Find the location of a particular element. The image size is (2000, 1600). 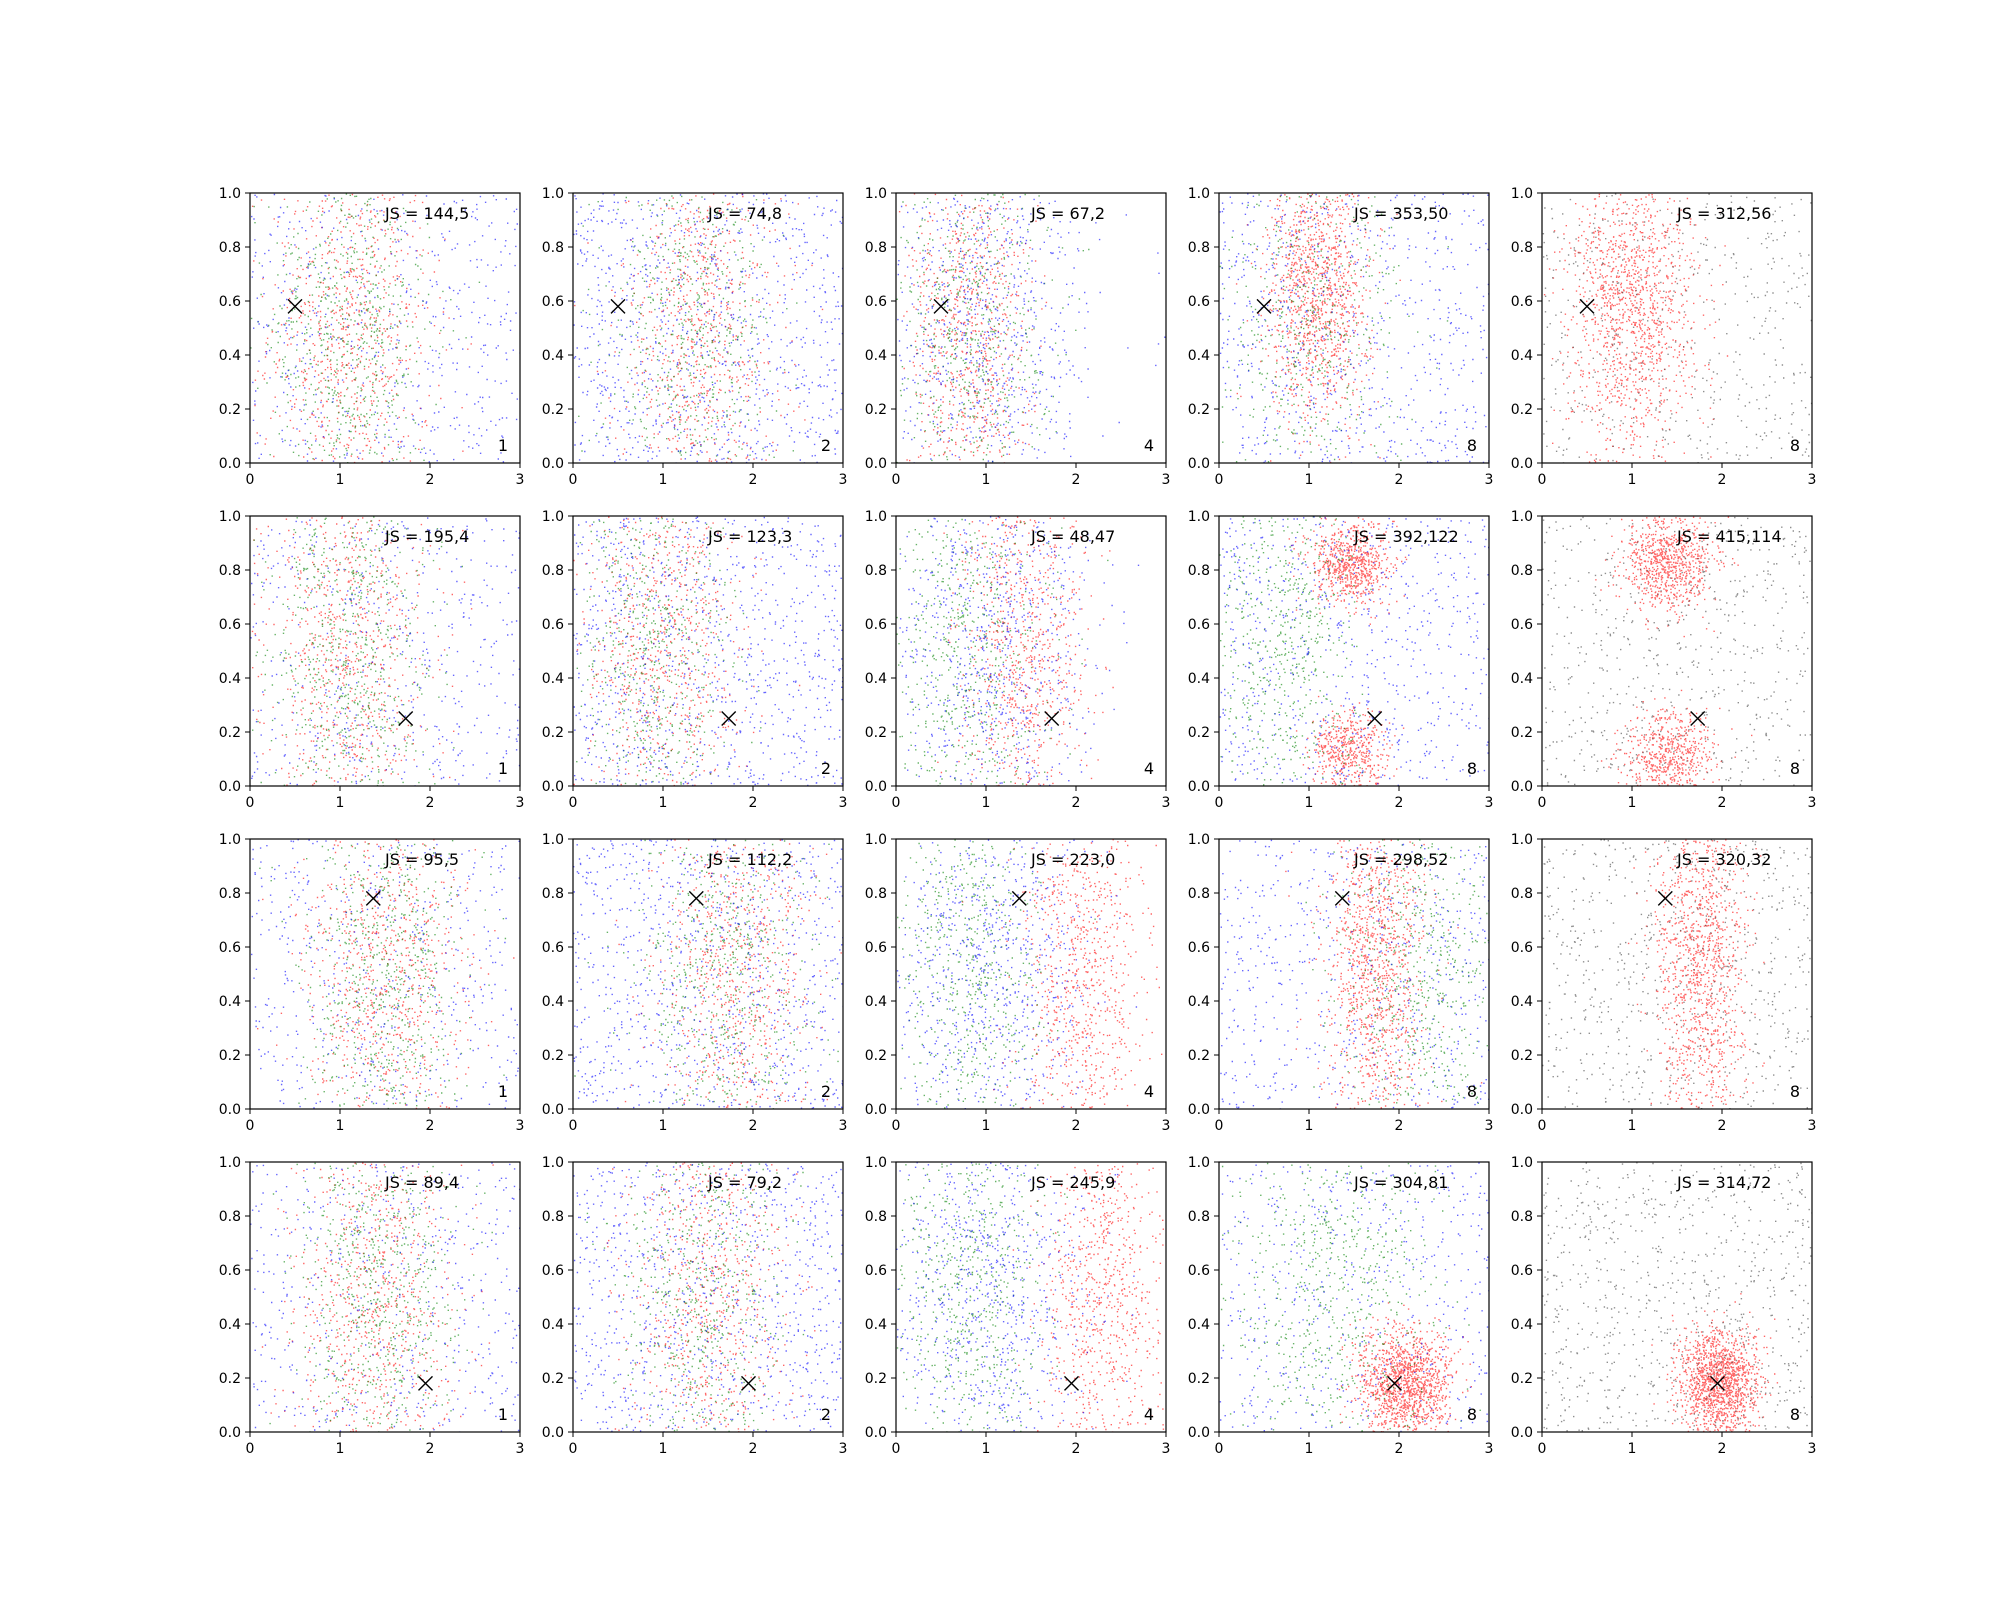

subplot-r4-c1: 0 1 2 3 0.0 0.2 0.4 0.6 0.8 1.0 JS = 89,4 1 is located at coordinates (372, 1306).